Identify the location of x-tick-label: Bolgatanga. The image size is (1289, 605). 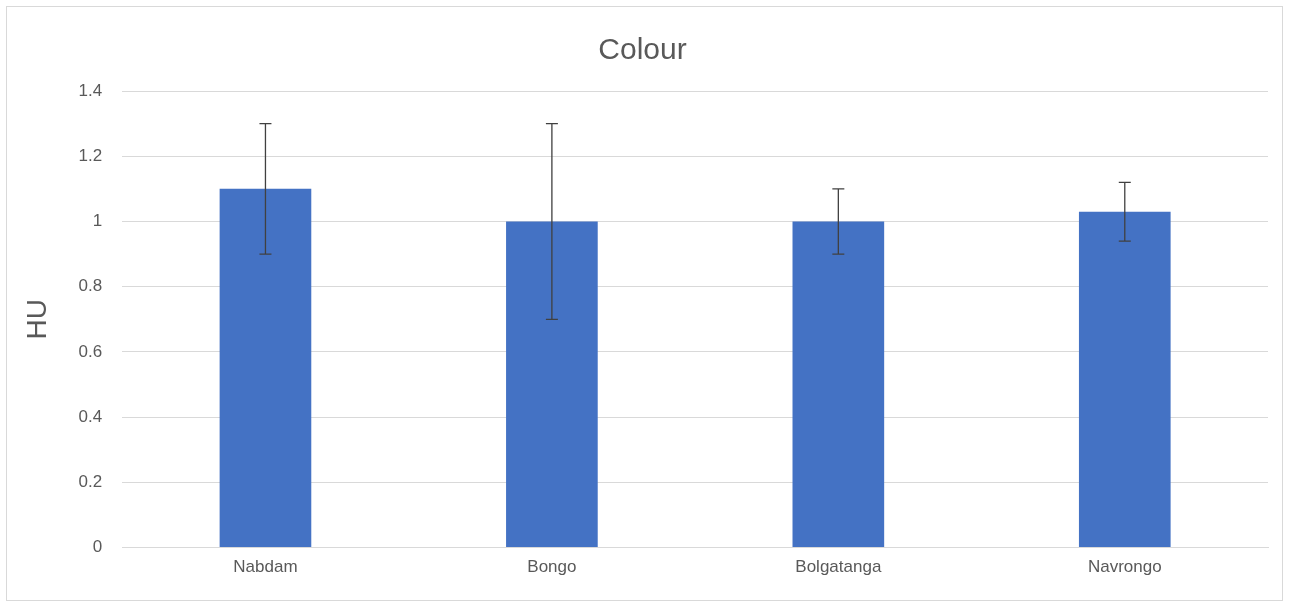
(838, 567).